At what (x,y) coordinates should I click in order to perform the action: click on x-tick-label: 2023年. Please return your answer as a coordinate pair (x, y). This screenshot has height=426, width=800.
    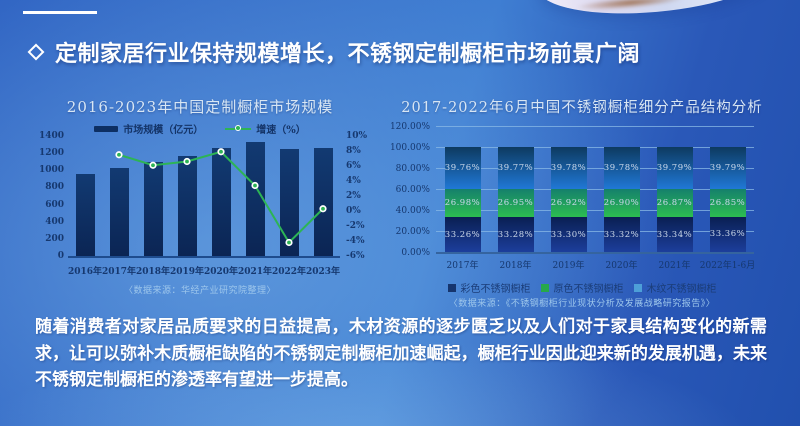
    Looking at the image, I should click on (323, 272).